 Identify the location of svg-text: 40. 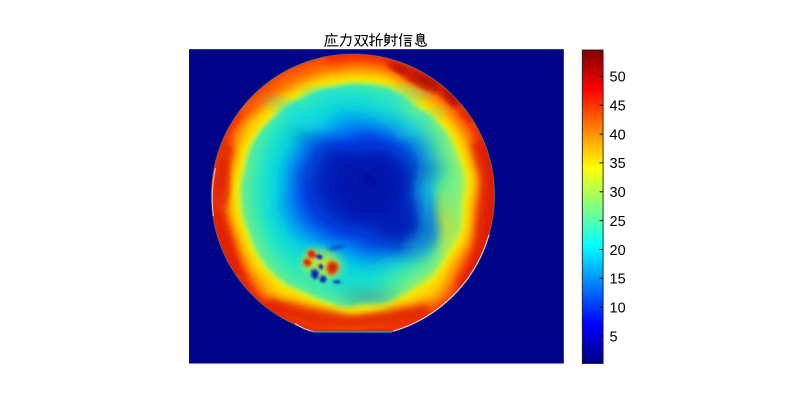
(618, 135).